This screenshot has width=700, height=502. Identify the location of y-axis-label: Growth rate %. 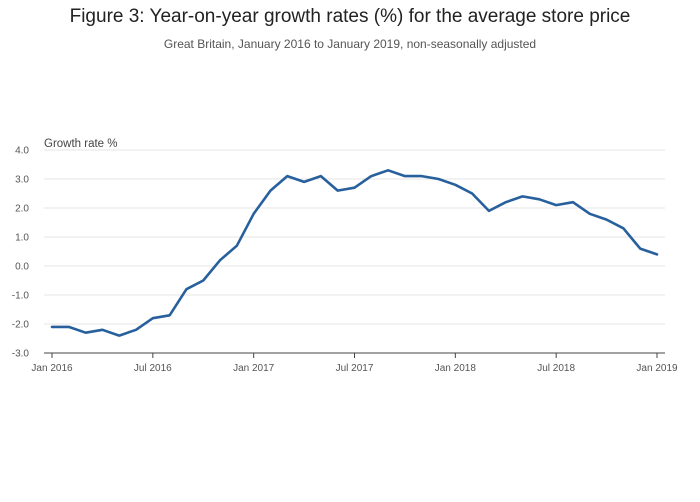
(81, 144).